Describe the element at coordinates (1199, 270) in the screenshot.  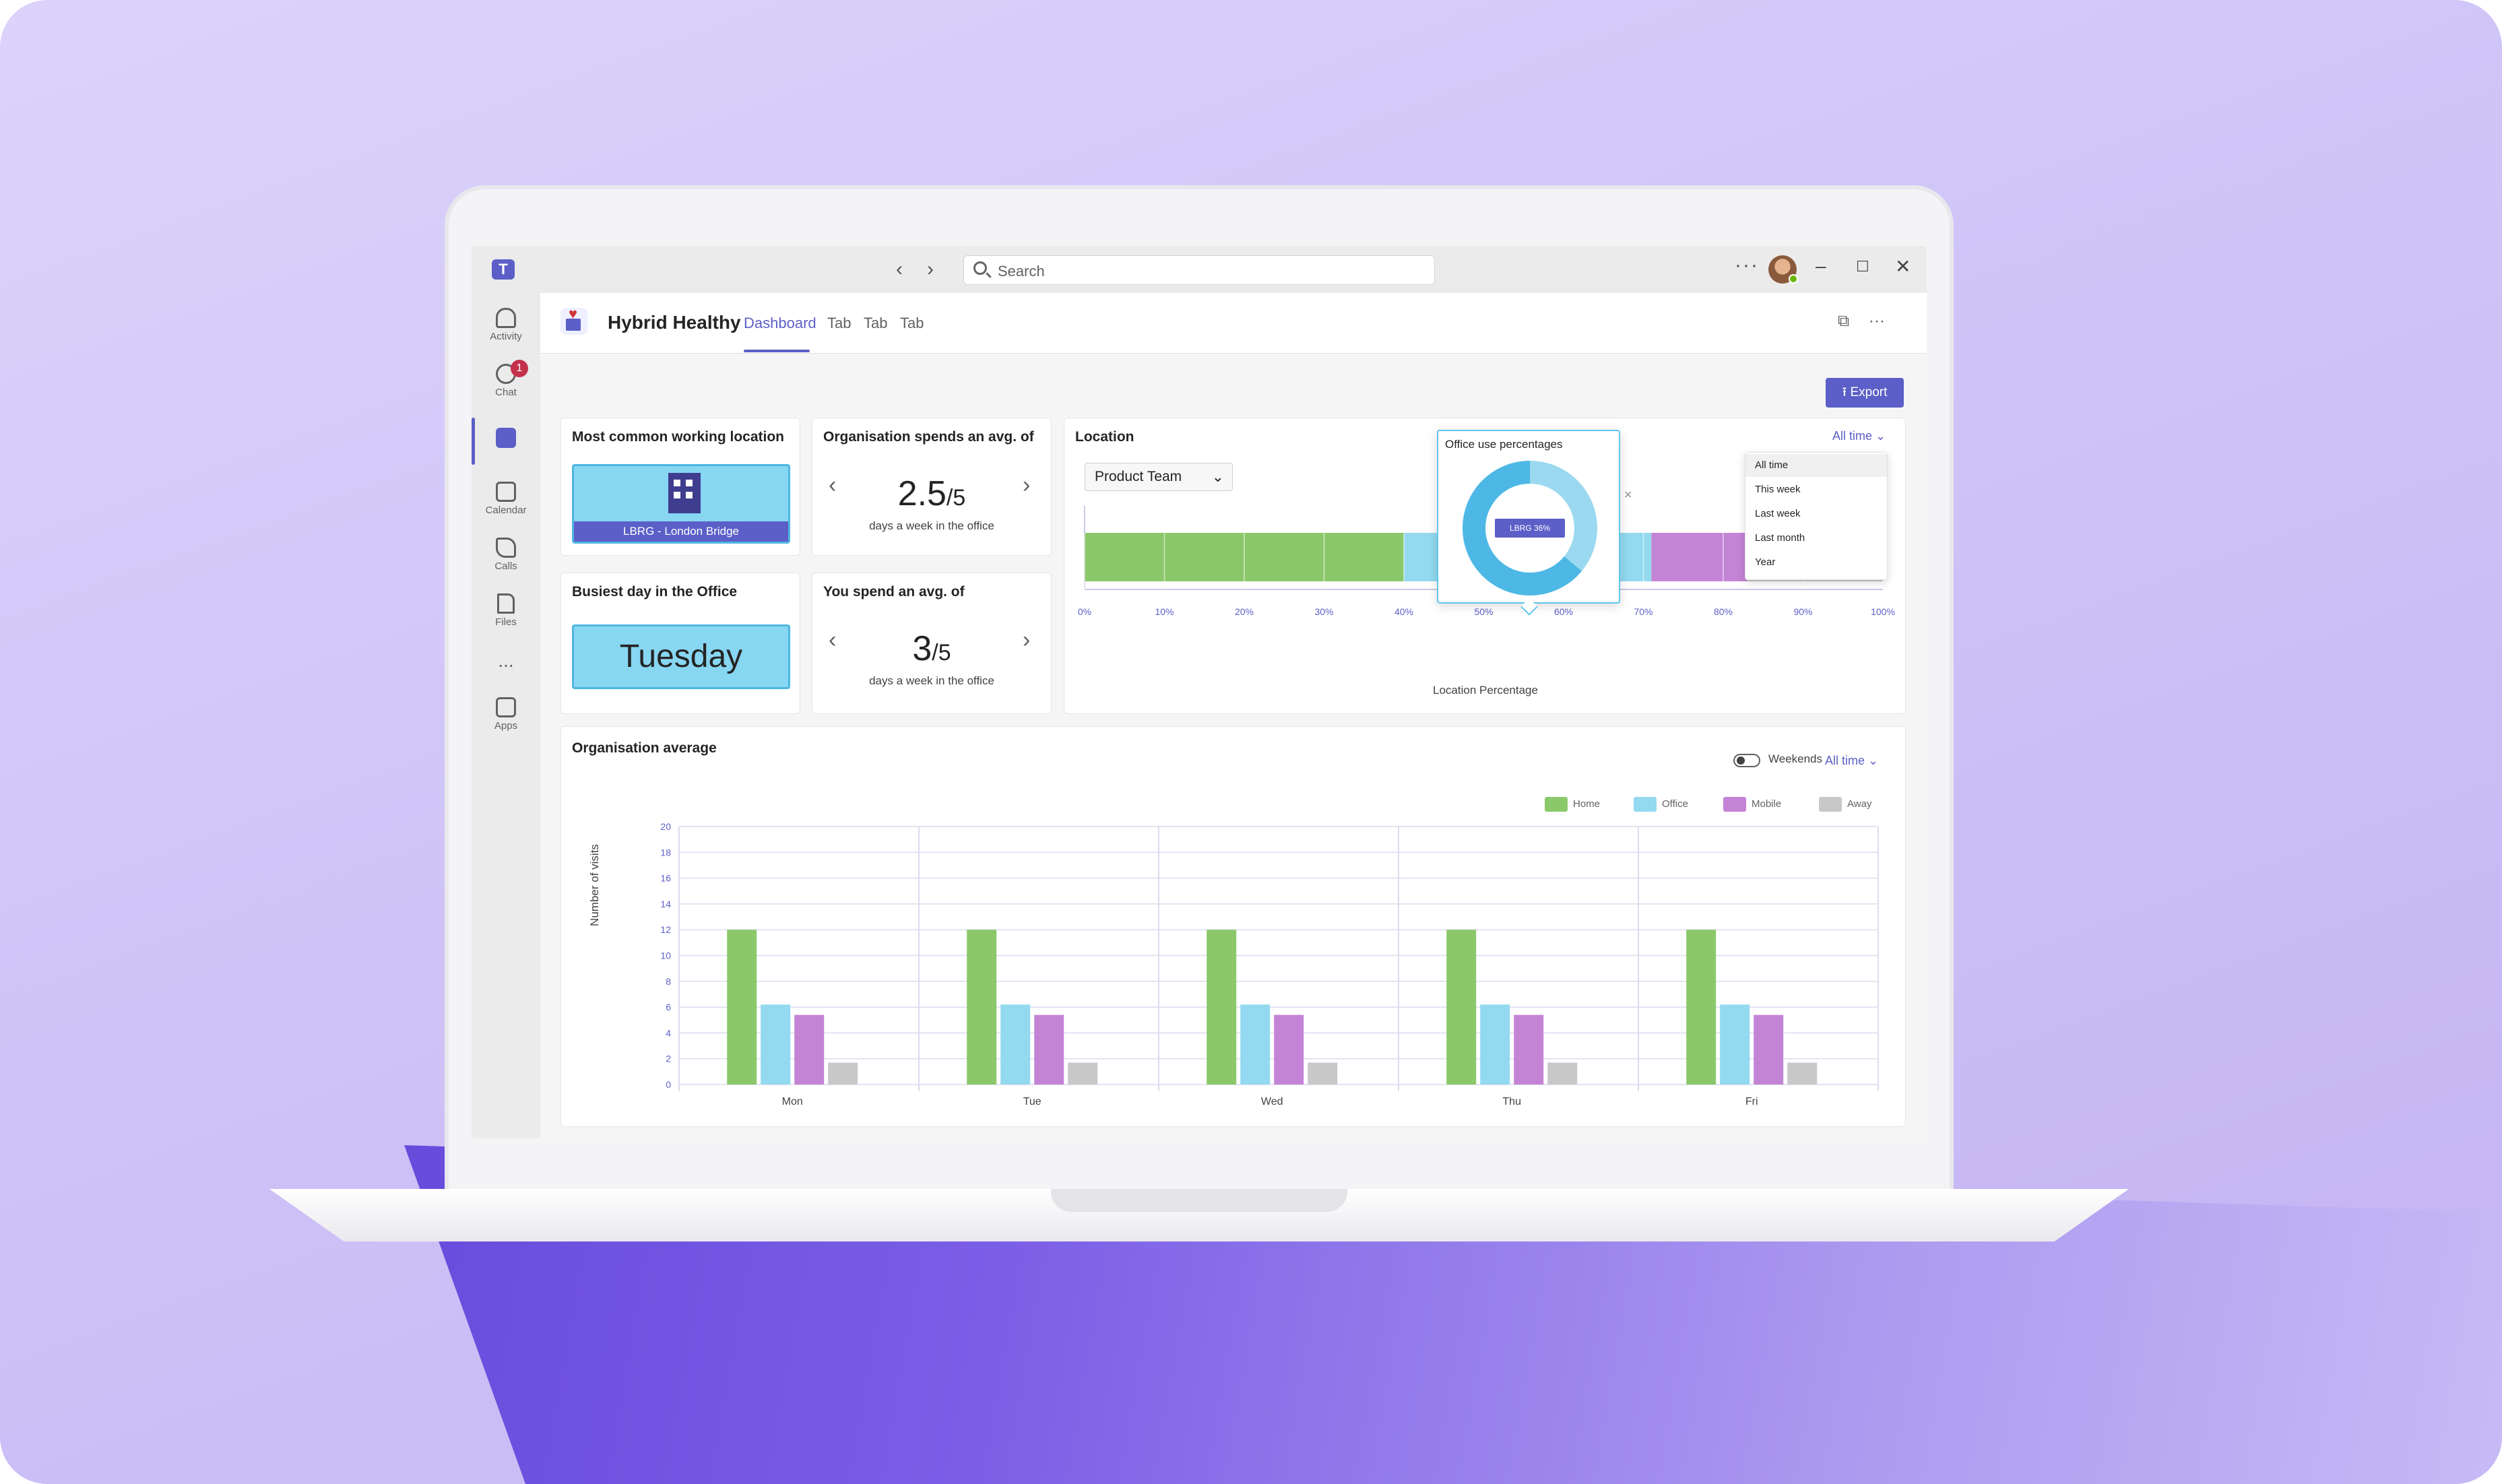
I see `search-input: Search` at that location.